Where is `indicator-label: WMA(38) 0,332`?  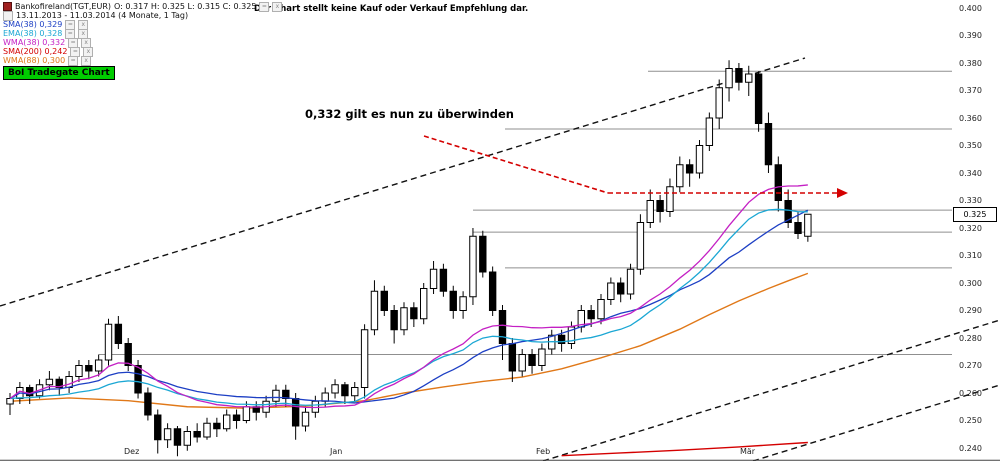
indicator-label: WMA(38) 0,332 is located at coordinates (34, 42).